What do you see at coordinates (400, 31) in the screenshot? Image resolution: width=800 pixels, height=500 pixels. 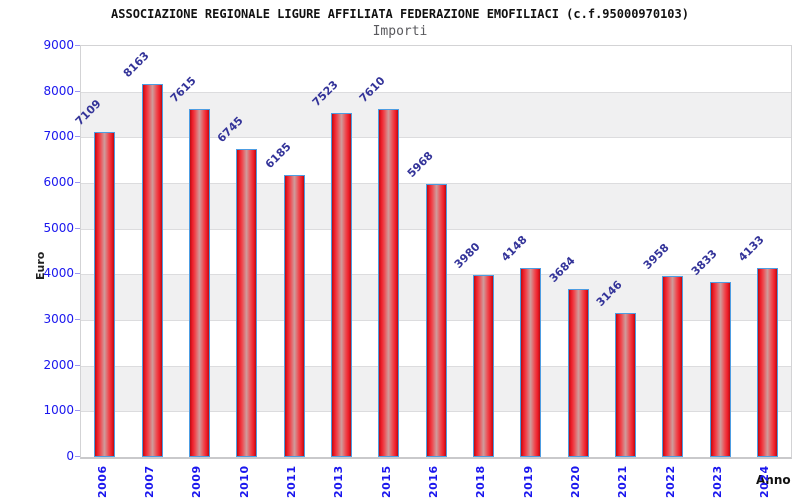 I see `chart-subtitle: Importi` at bounding box center [400, 31].